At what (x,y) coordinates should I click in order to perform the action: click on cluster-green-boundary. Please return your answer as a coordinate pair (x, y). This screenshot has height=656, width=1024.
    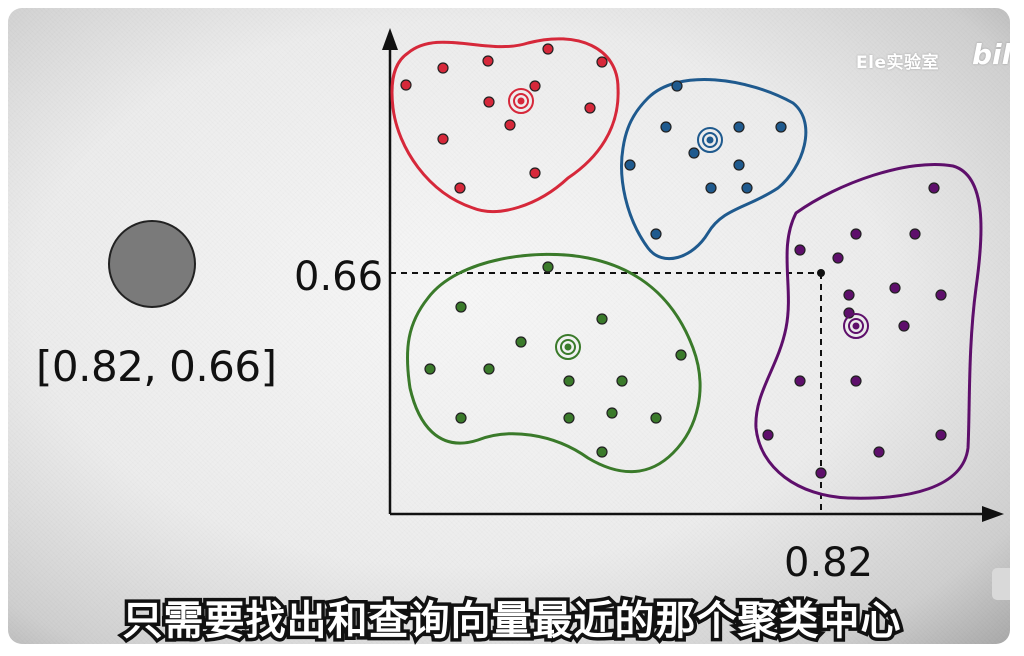
    Looking at the image, I should click on (553, 363).